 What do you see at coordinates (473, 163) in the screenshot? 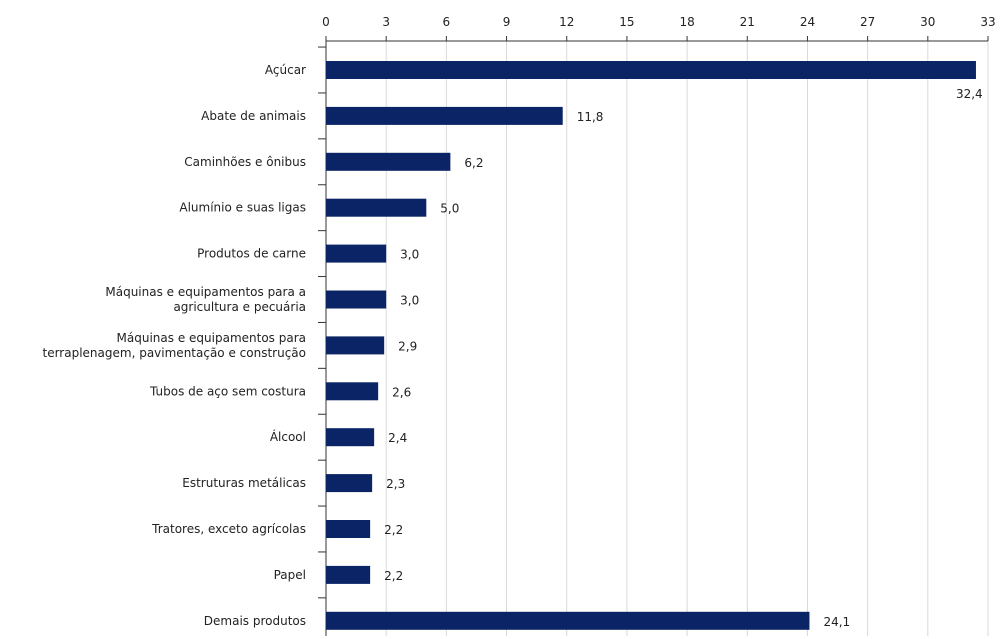
I see `value-label: 6,2` at bounding box center [473, 163].